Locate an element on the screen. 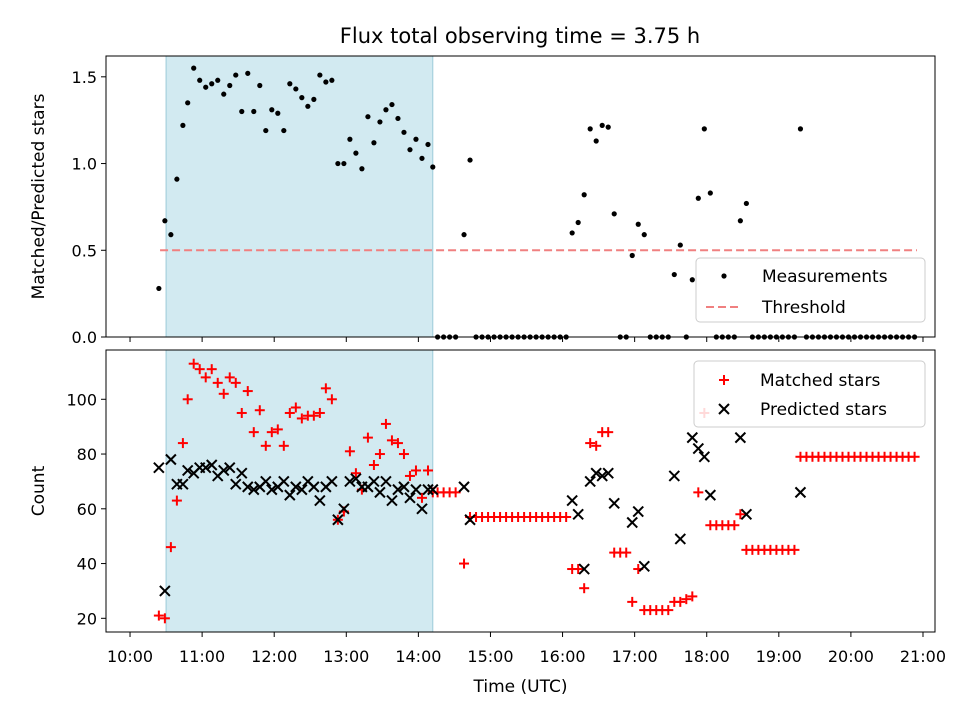 The width and height of the screenshot is (960, 720). x-tick-label: 14:00 is located at coordinates (418, 656).